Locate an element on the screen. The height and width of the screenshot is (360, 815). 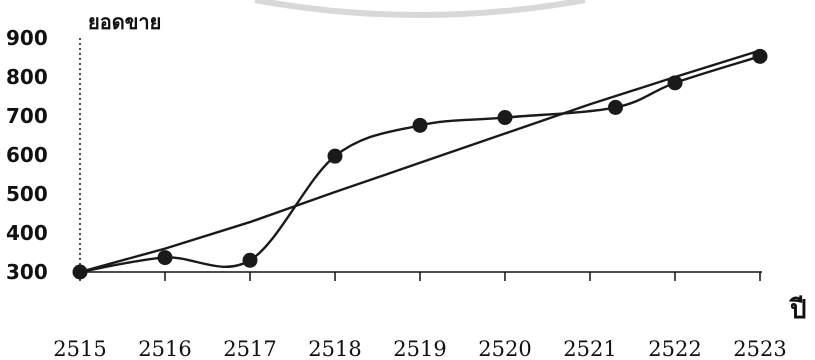
watermark-arc-line is located at coordinates (420, 9).